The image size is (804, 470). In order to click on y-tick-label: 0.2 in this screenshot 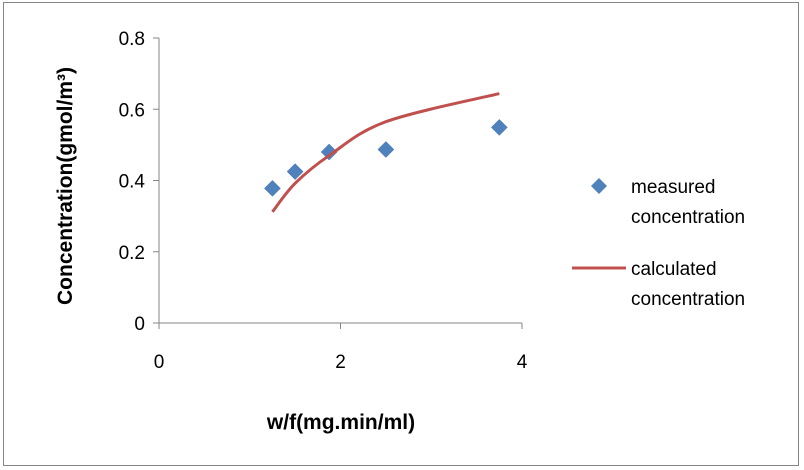, I will do `click(132, 253)`.